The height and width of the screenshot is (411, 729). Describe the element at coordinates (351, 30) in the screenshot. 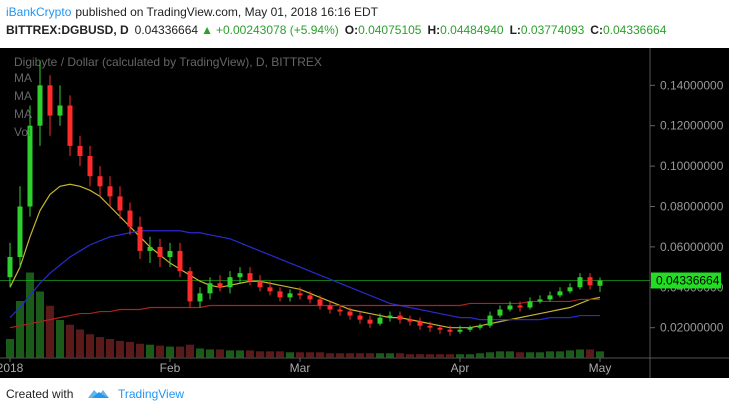

I see `ohlc-label: O:` at that location.